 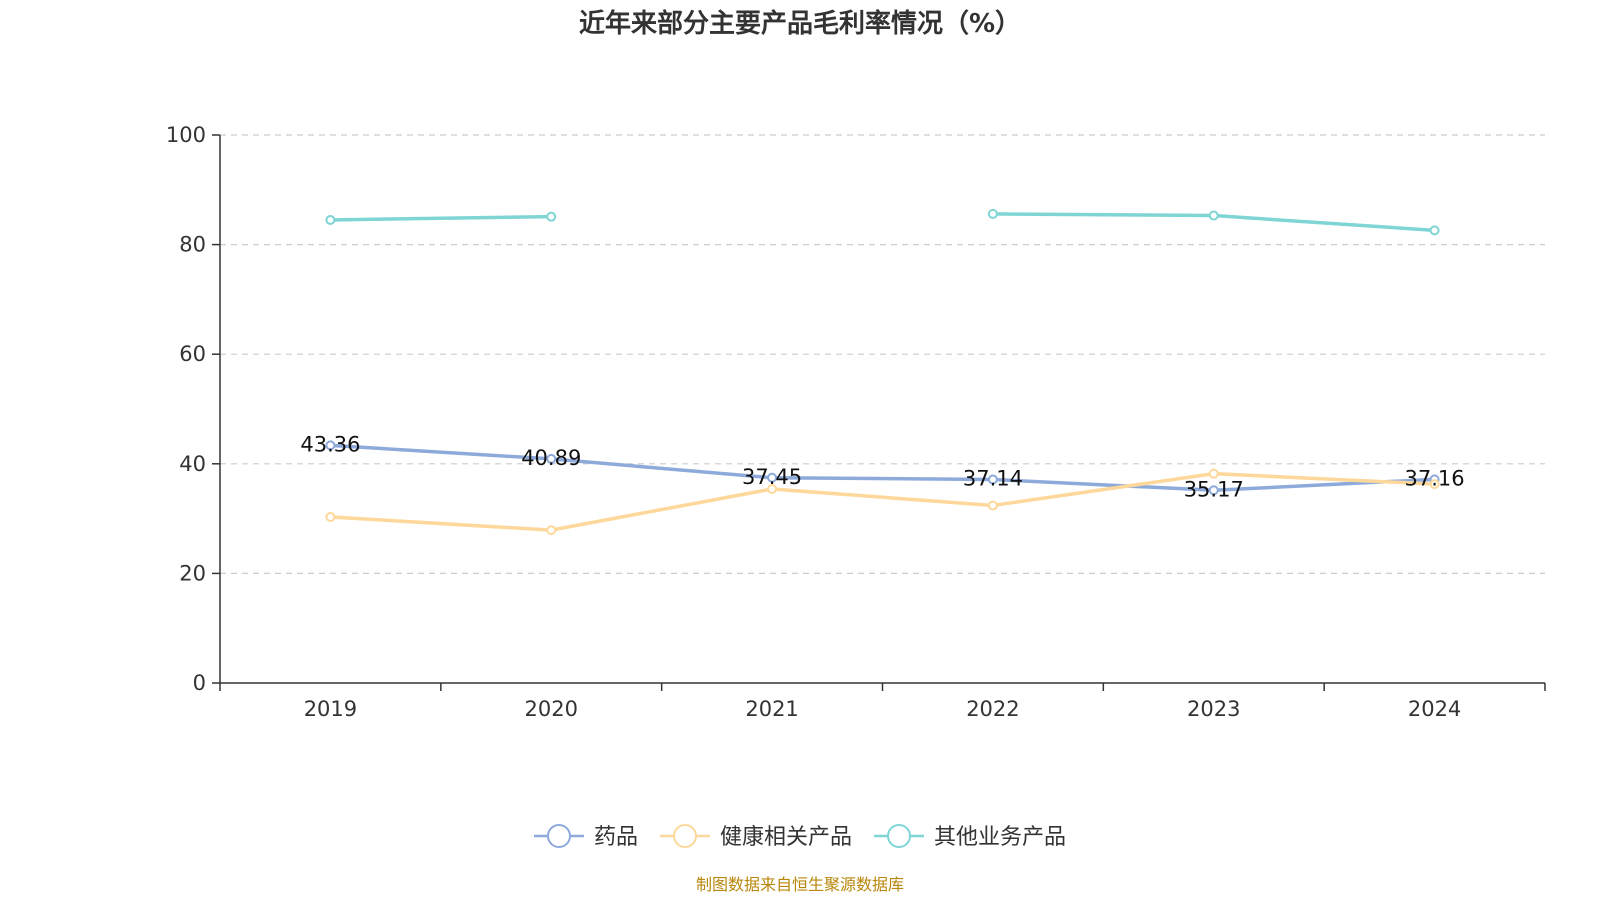 What do you see at coordinates (771, 709) in the screenshot?
I see `x-tick-label: 2021` at bounding box center [771, 709].